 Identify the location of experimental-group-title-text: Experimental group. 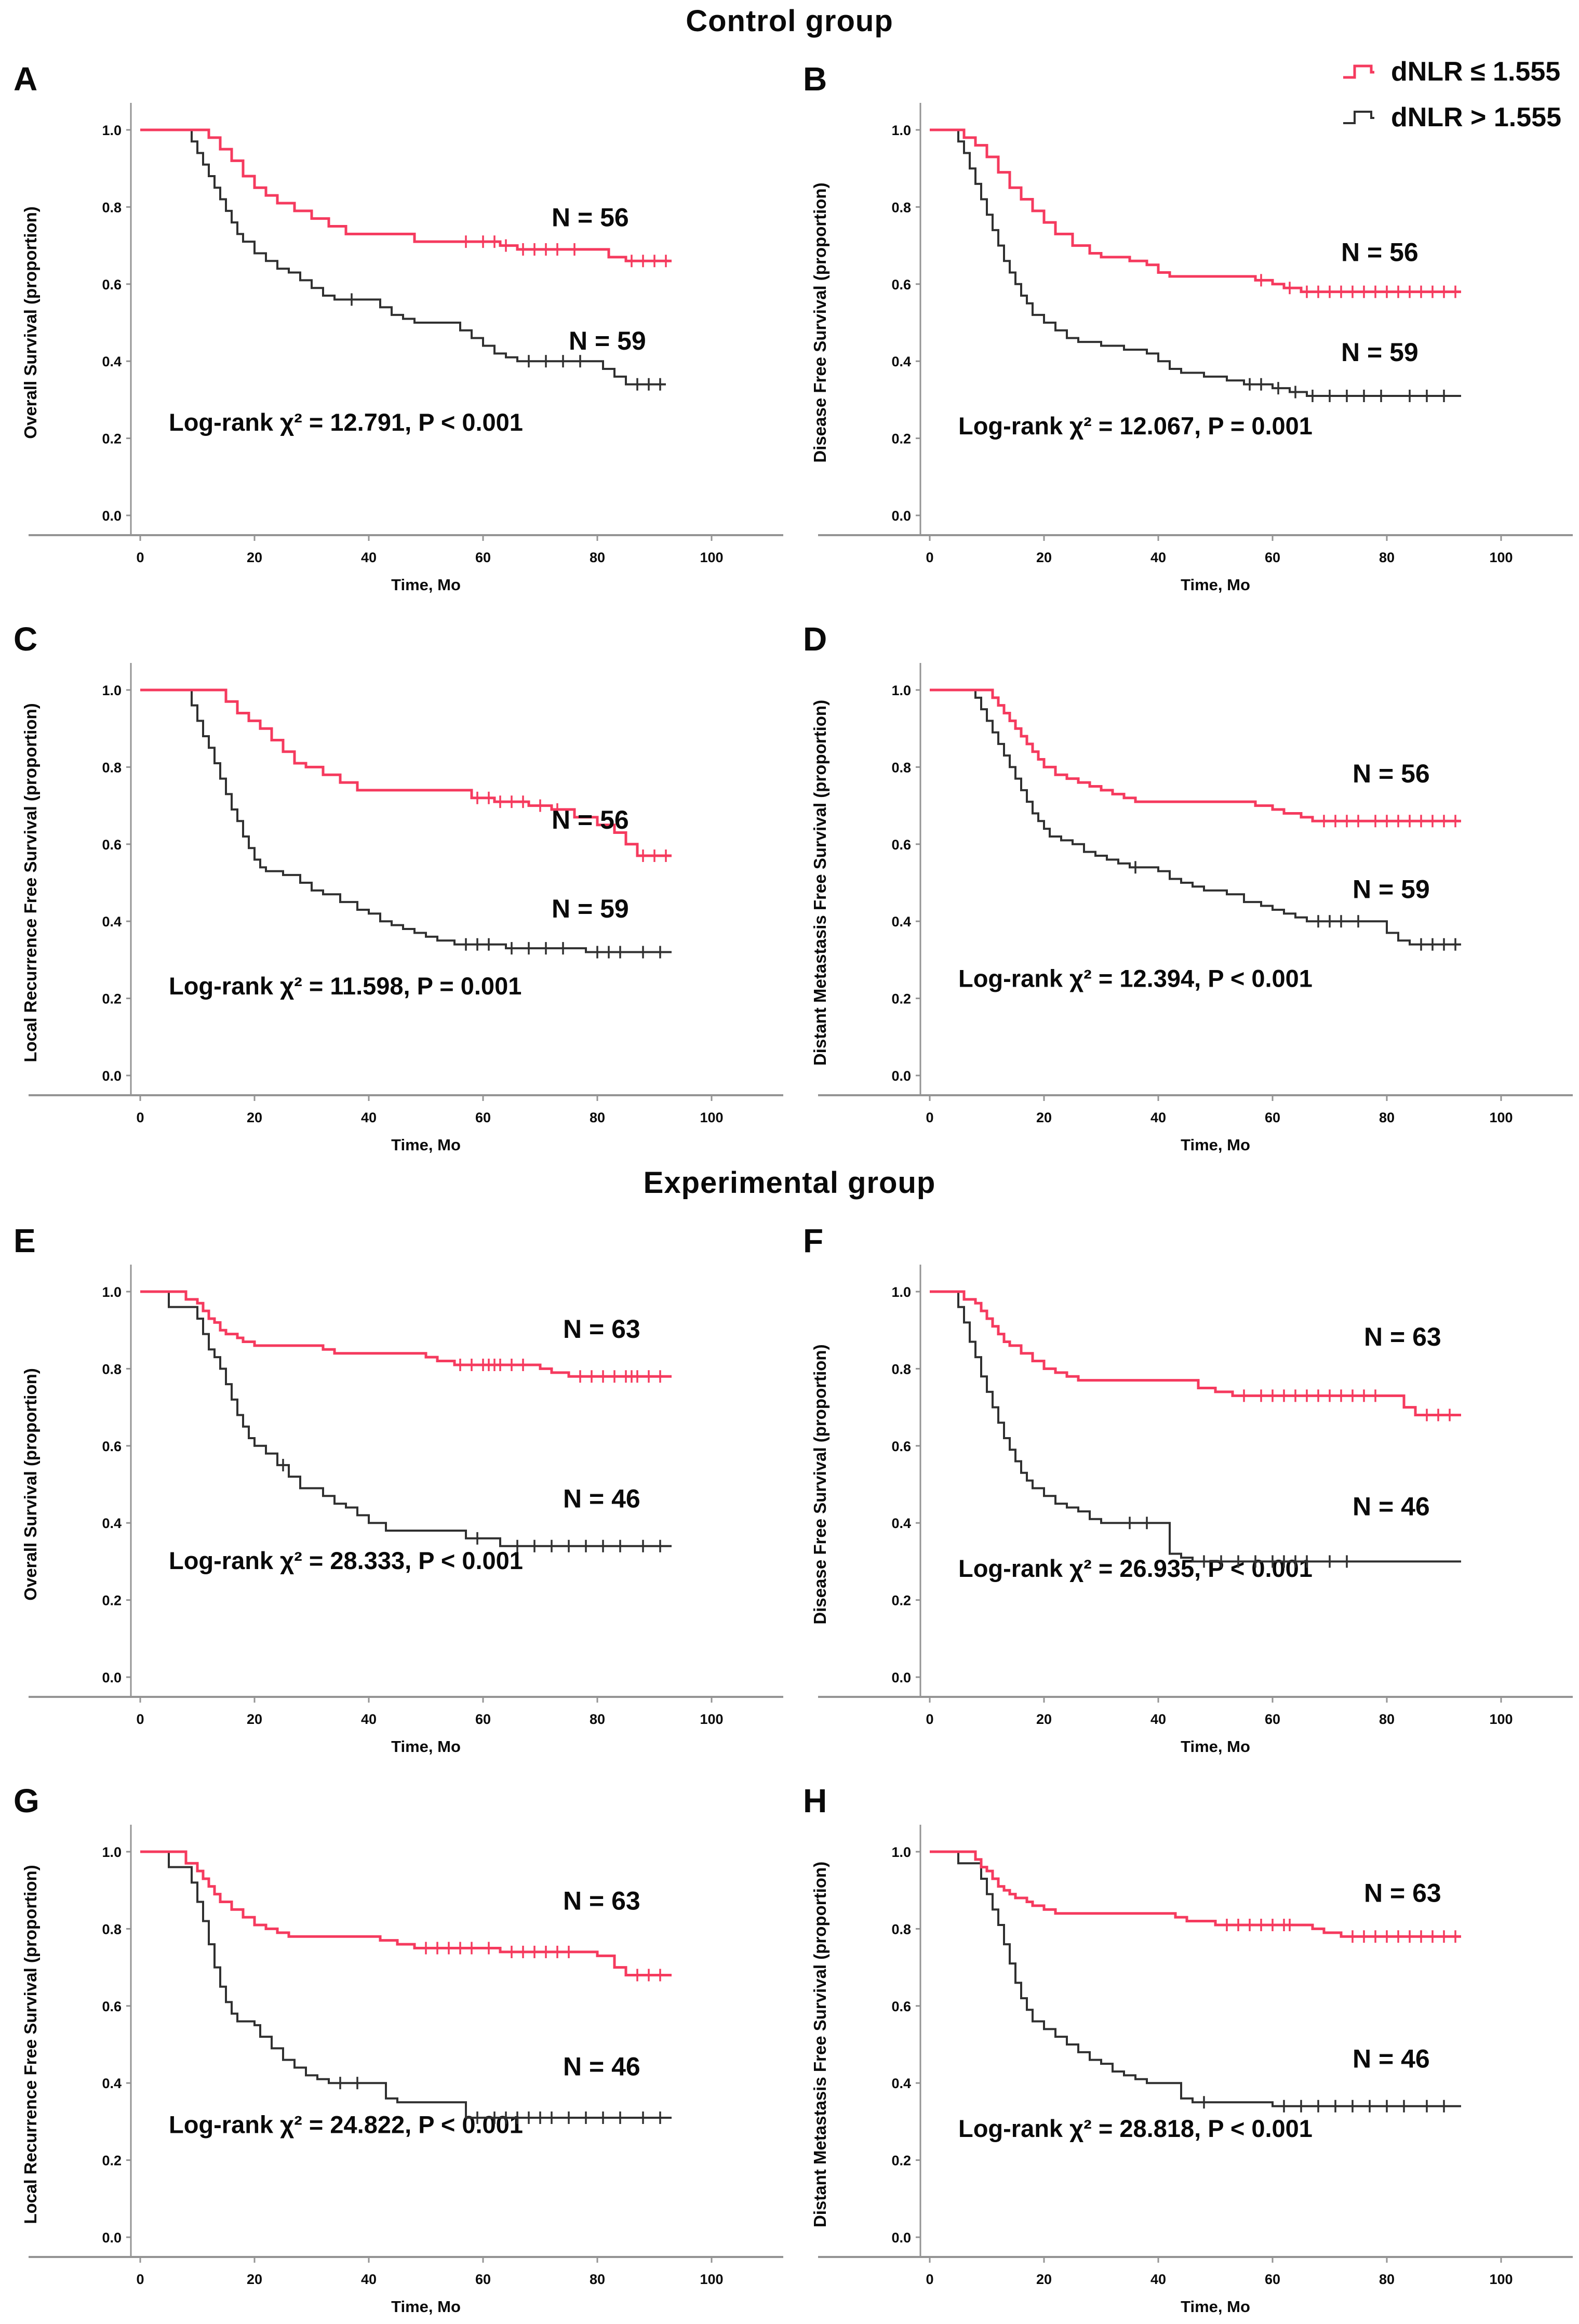
(789, 1182).